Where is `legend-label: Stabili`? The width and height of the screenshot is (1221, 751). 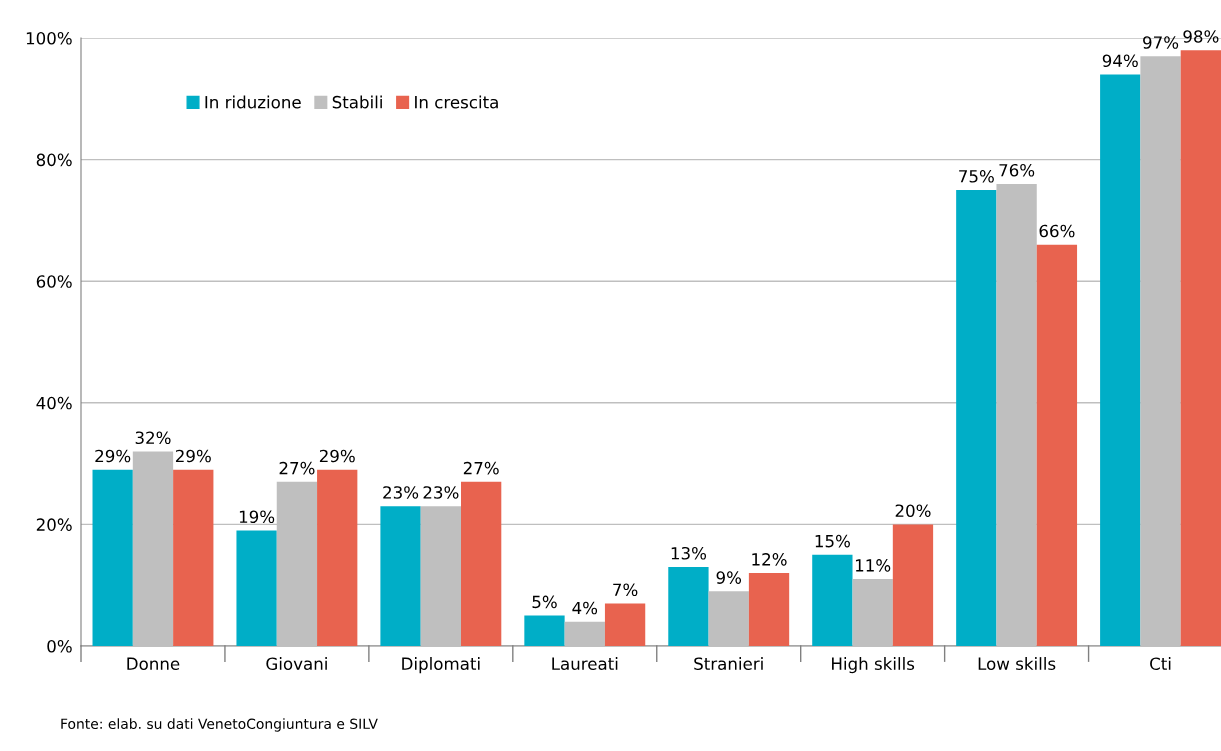 legend-label: Stabili is located at coordinates (357, 102).